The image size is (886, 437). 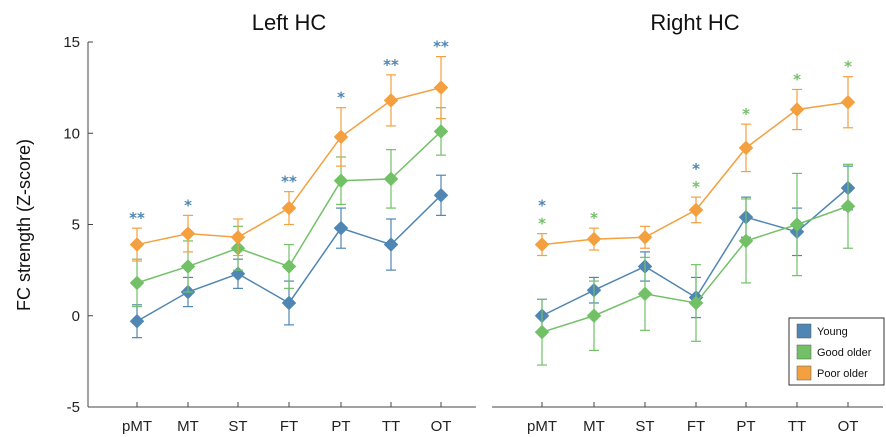 I want to click on panel-title: Right HC, so click(x=694, y=22).